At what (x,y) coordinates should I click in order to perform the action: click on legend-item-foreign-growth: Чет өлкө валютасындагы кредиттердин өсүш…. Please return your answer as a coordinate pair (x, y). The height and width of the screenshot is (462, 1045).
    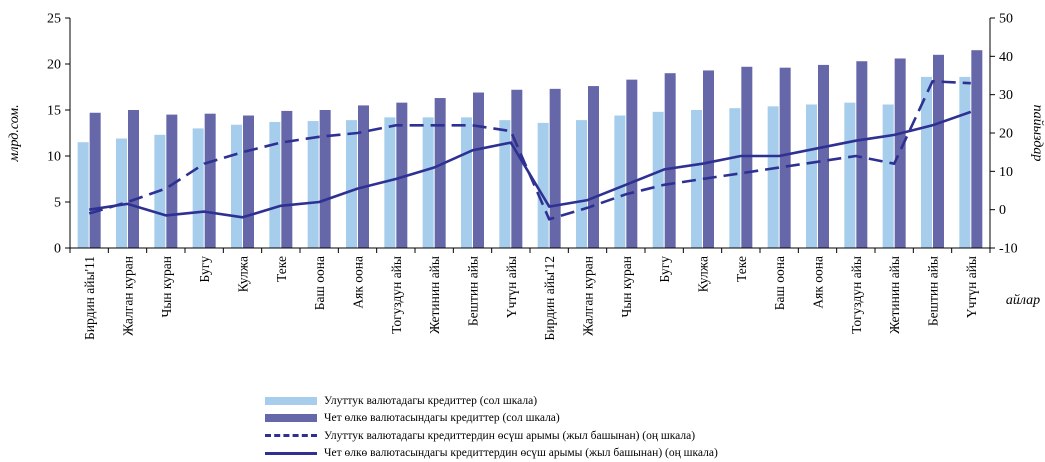
    Looking at the image, I should click on (491, 453).